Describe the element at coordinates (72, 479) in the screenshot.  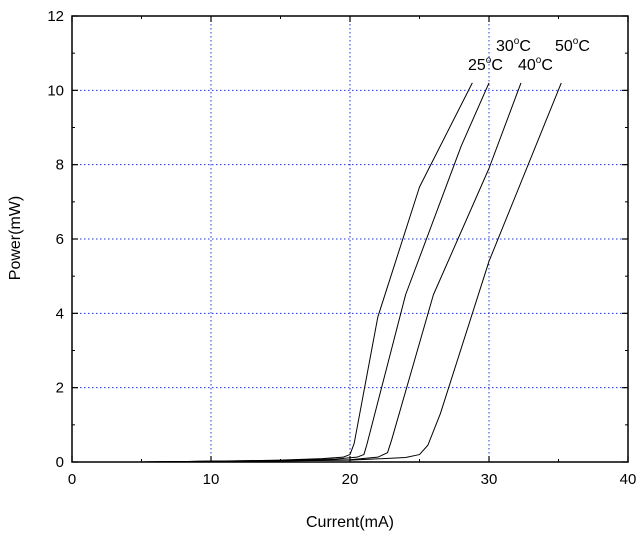
I see `x-tick-label: 0` at that location.